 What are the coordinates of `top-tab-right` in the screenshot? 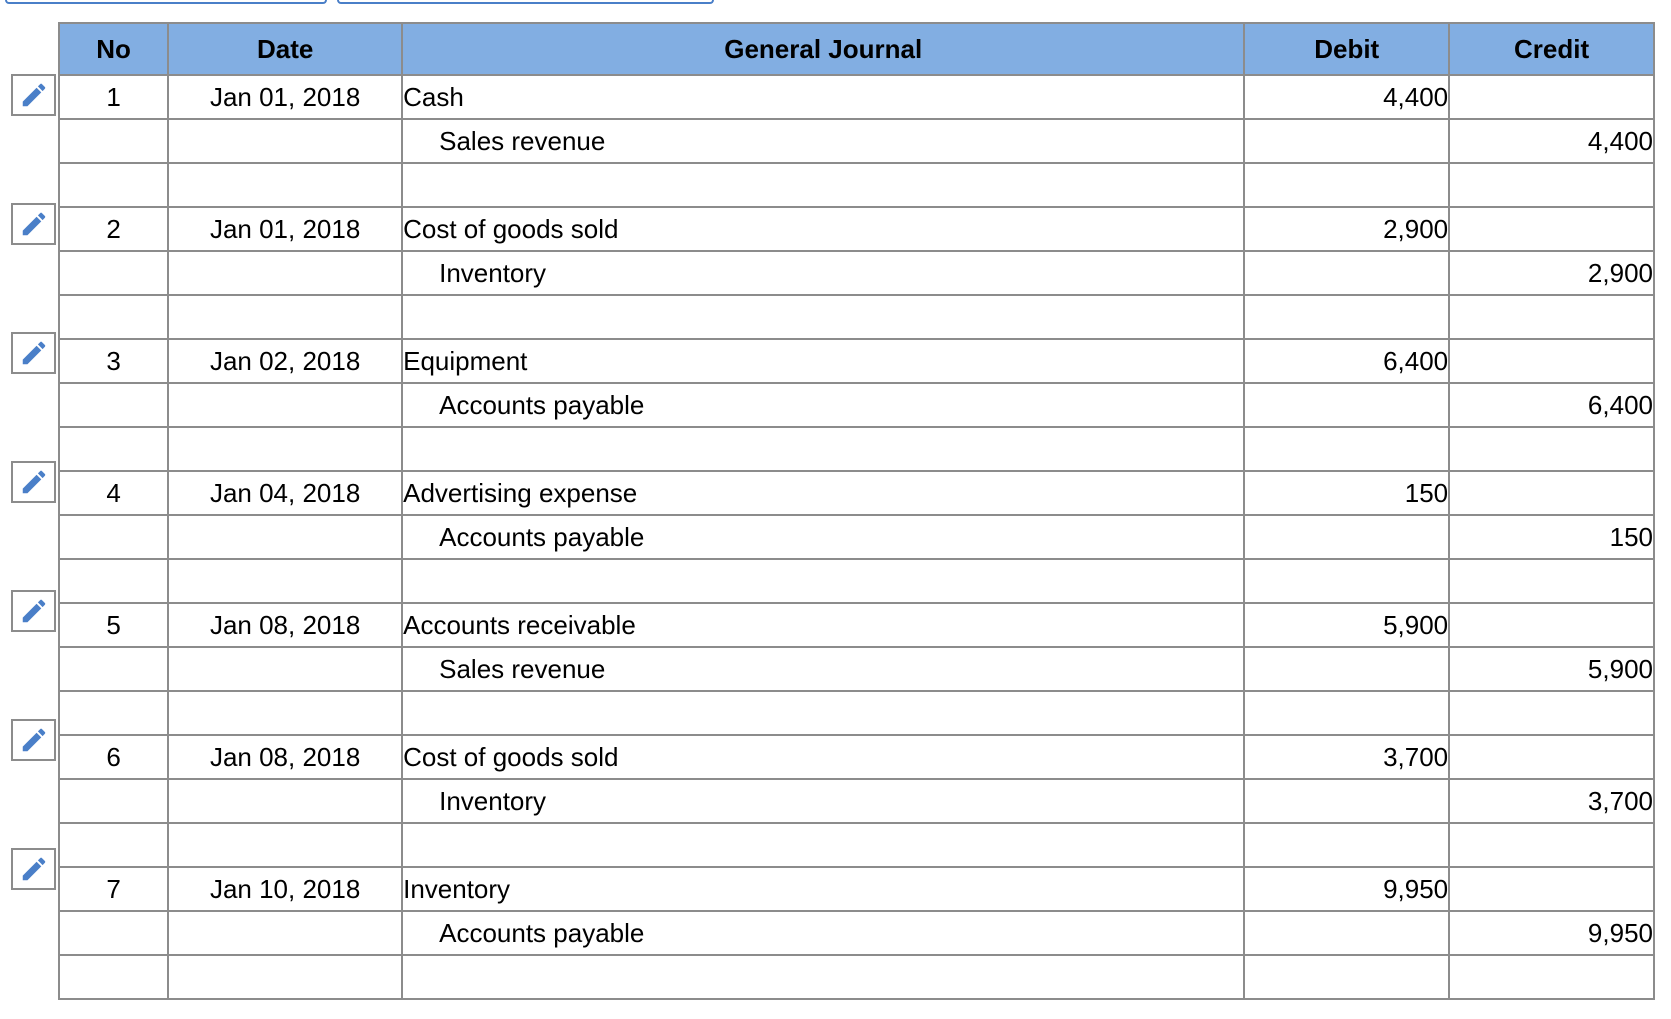 It's located at (525, 2).